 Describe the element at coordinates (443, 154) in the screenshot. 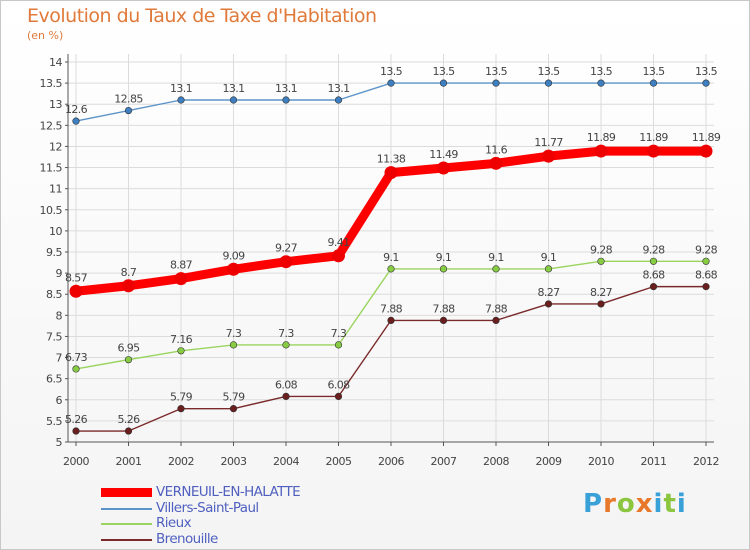

I see `data-label: 11.49` at that location.